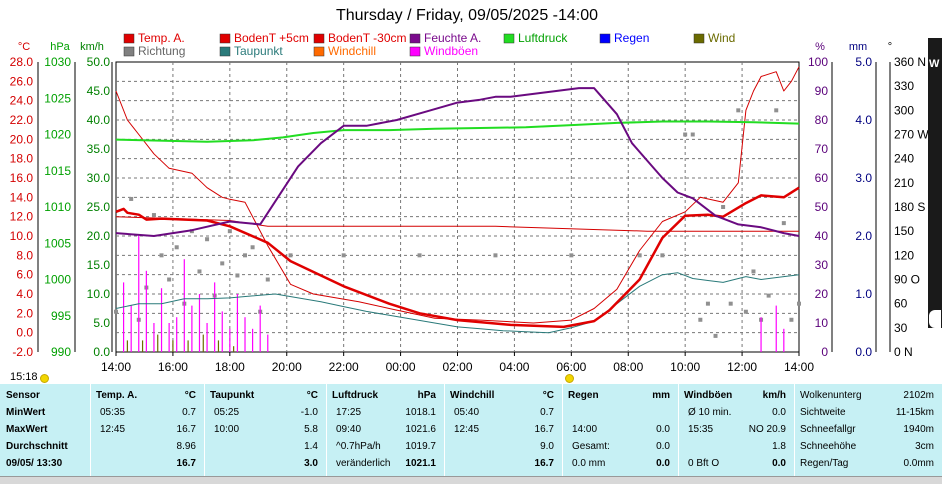 This screenshot has width=942, height=484. What do you see at coordinates (663, 446) in the screenshot?
I see `stats-cell-value: 0.0` at bounding box center [663, 446].